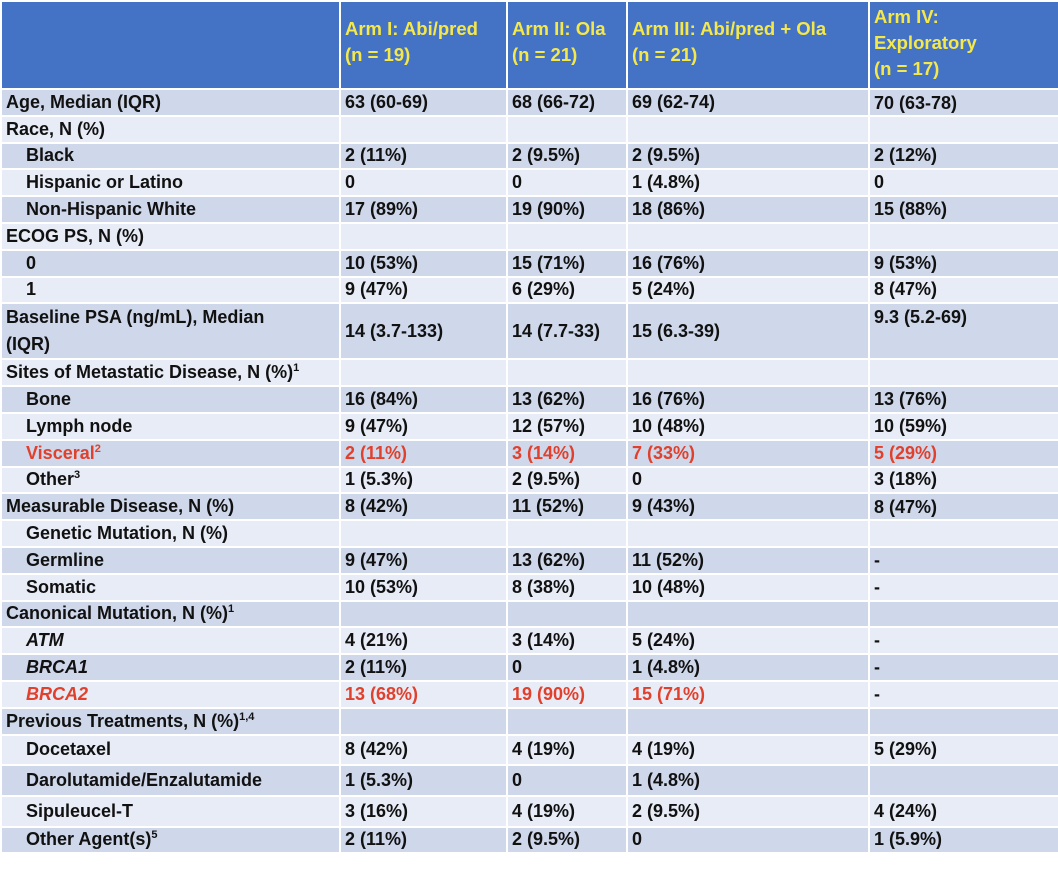 Image resolution: width=1058 pixels, height=890 pixels. Describe the element at coordinates (567, 587) in the screenshot. I see `arm-2-value: 8 (38%)` at that location.